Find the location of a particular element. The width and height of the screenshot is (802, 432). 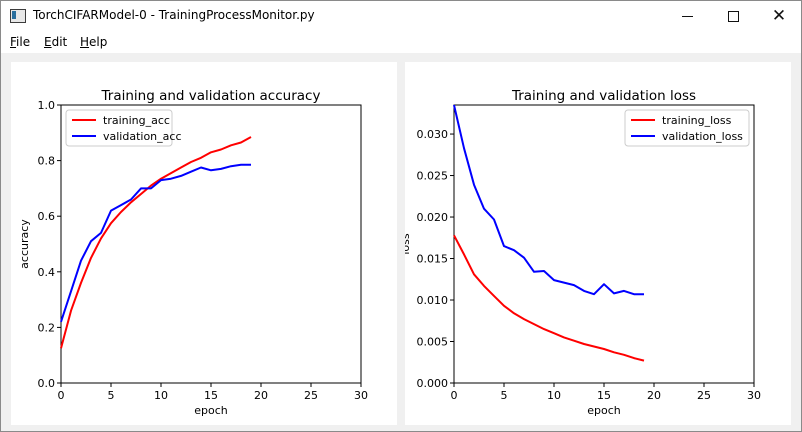

y-tick-label: 0.005 is located at coordinates (433, 342).